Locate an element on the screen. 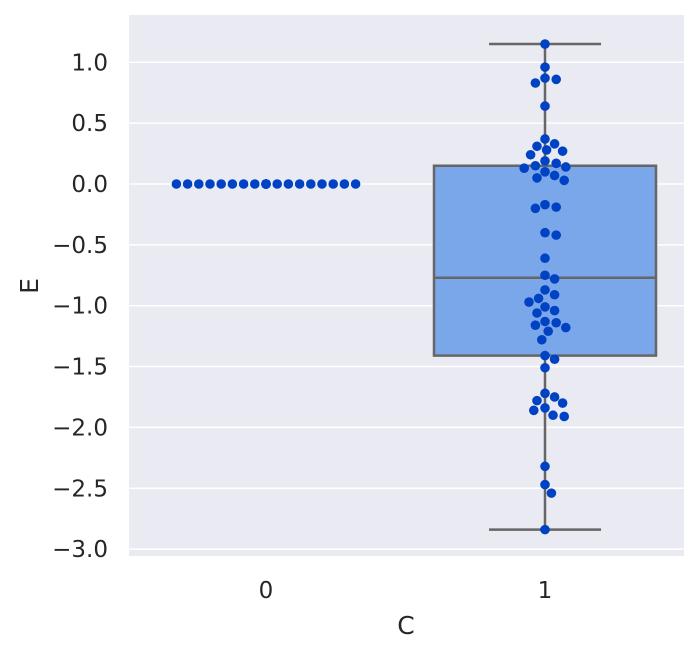 The image size is (699, 656). x-axis-label: C is located at coordinates (405, 625).